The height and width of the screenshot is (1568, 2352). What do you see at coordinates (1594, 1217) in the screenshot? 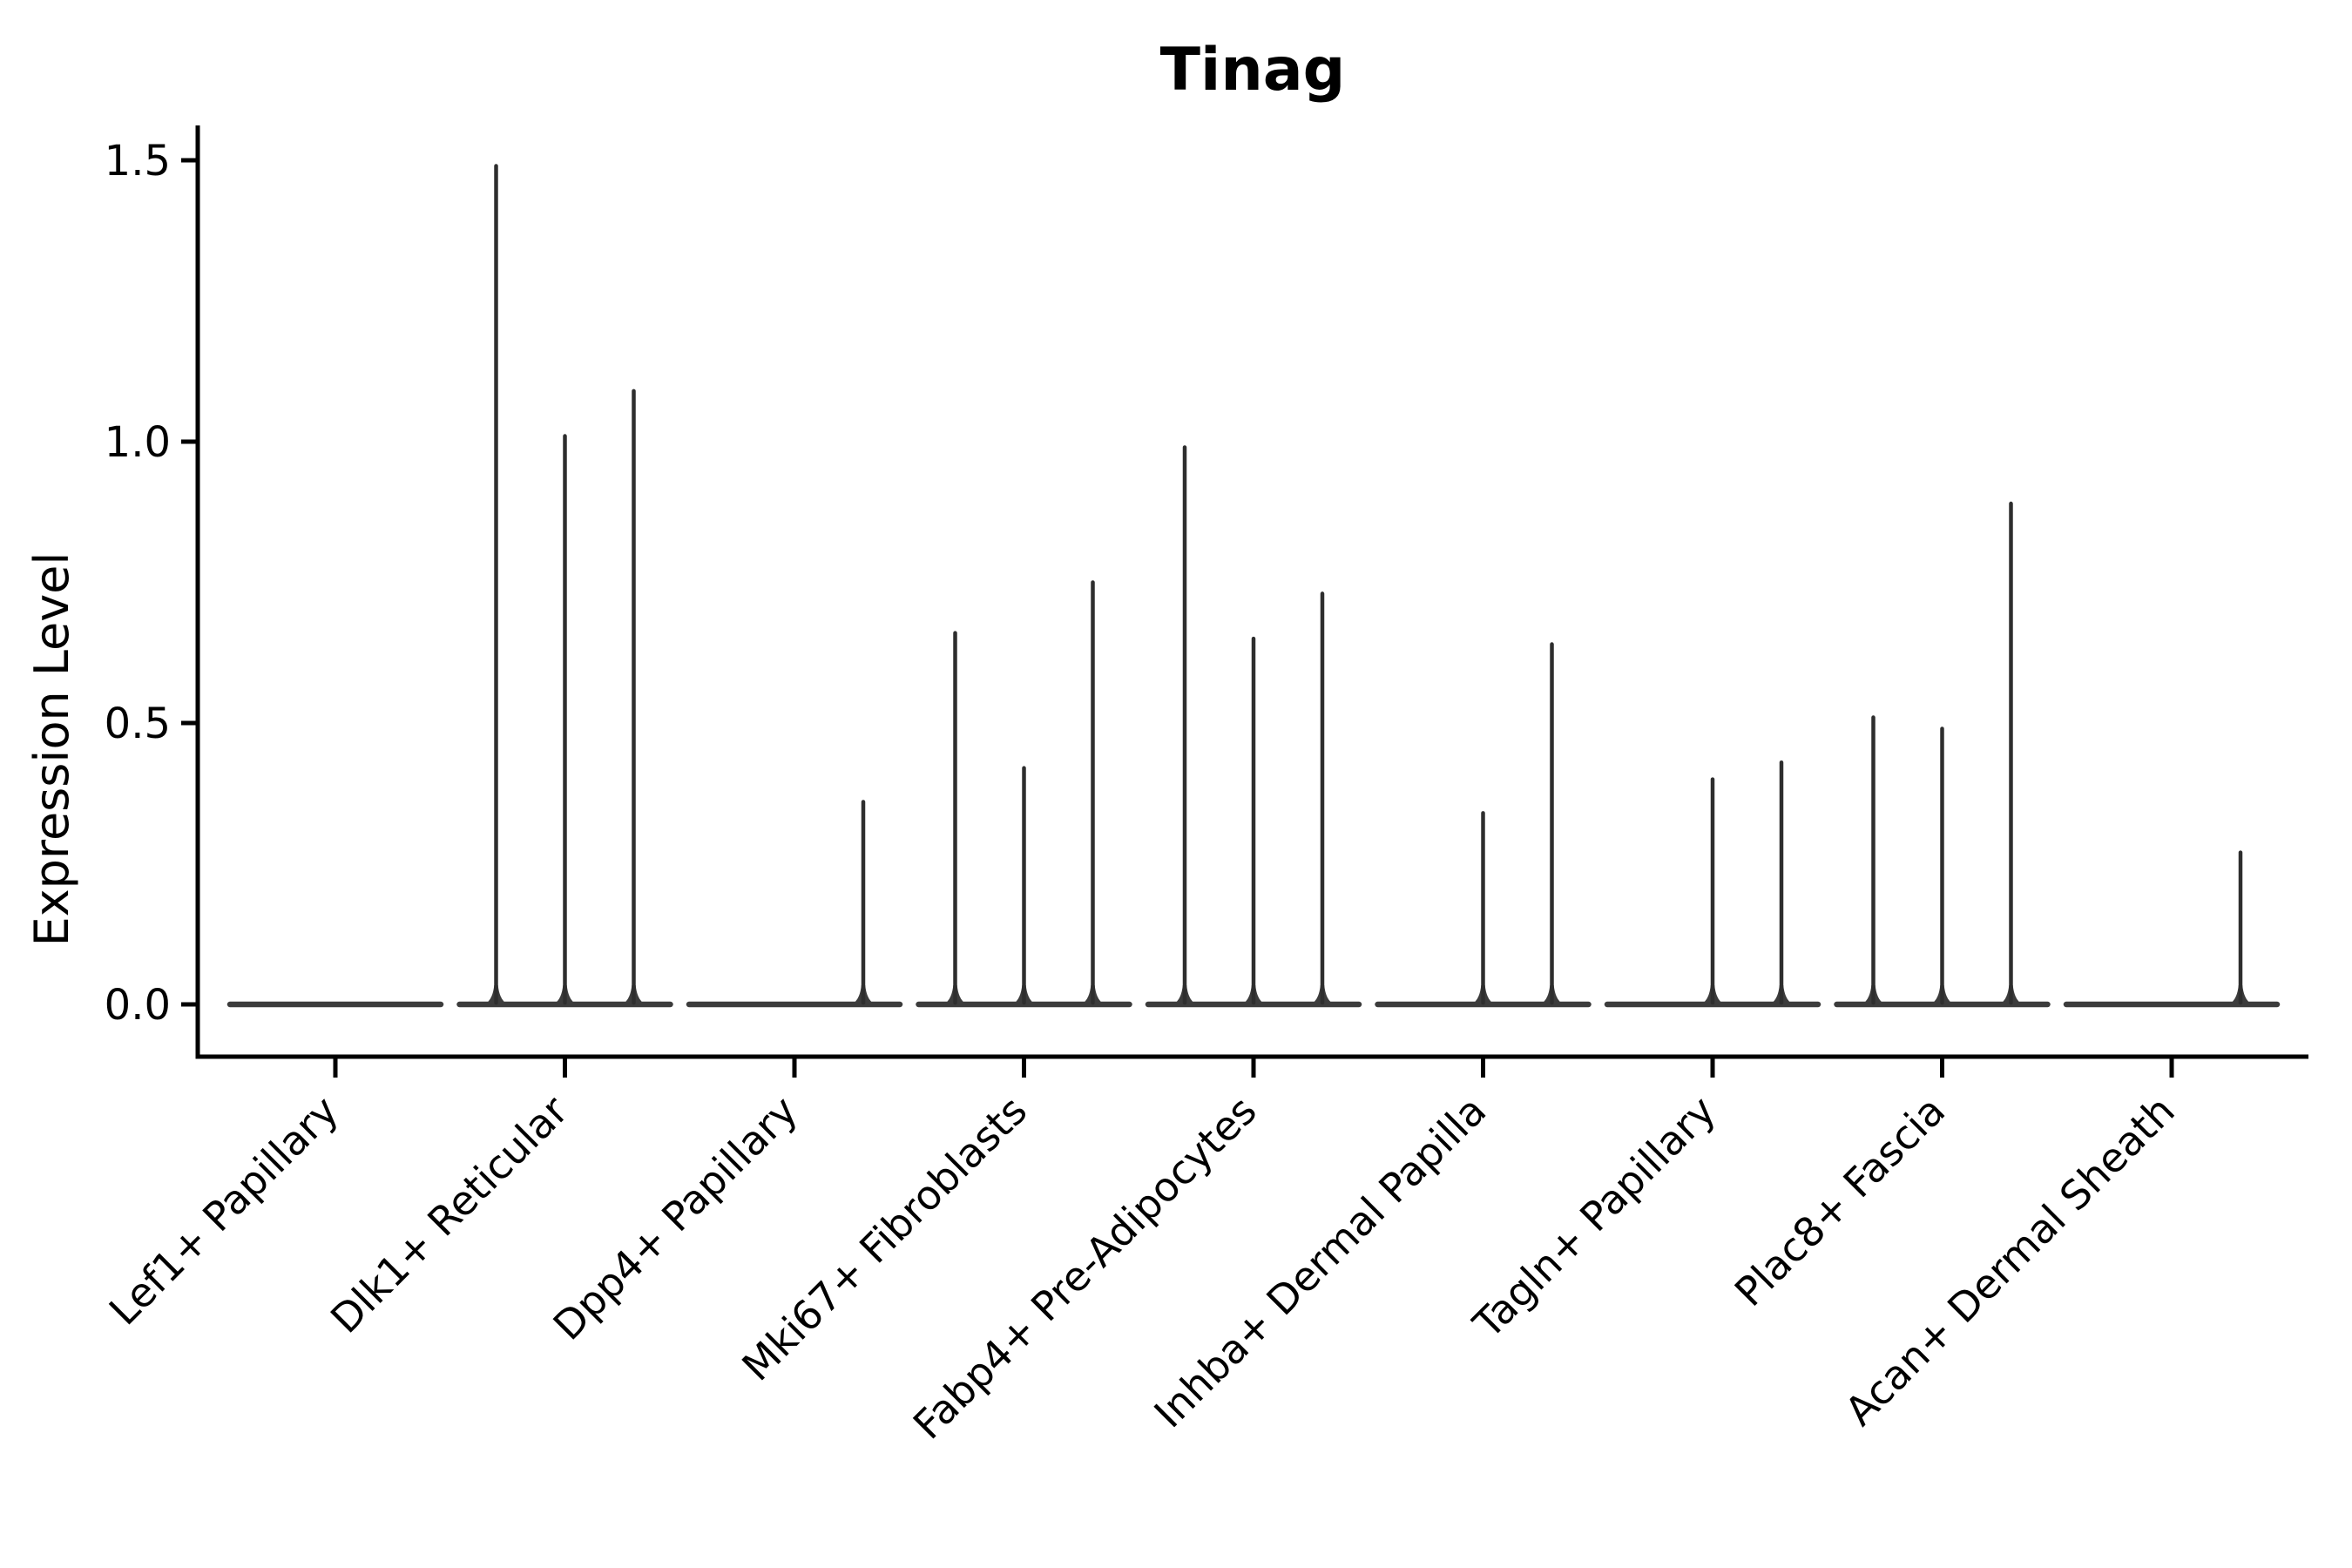
I see `x-tick-label: Tagln+ Papillary` at bounding box center [1594, 1217].